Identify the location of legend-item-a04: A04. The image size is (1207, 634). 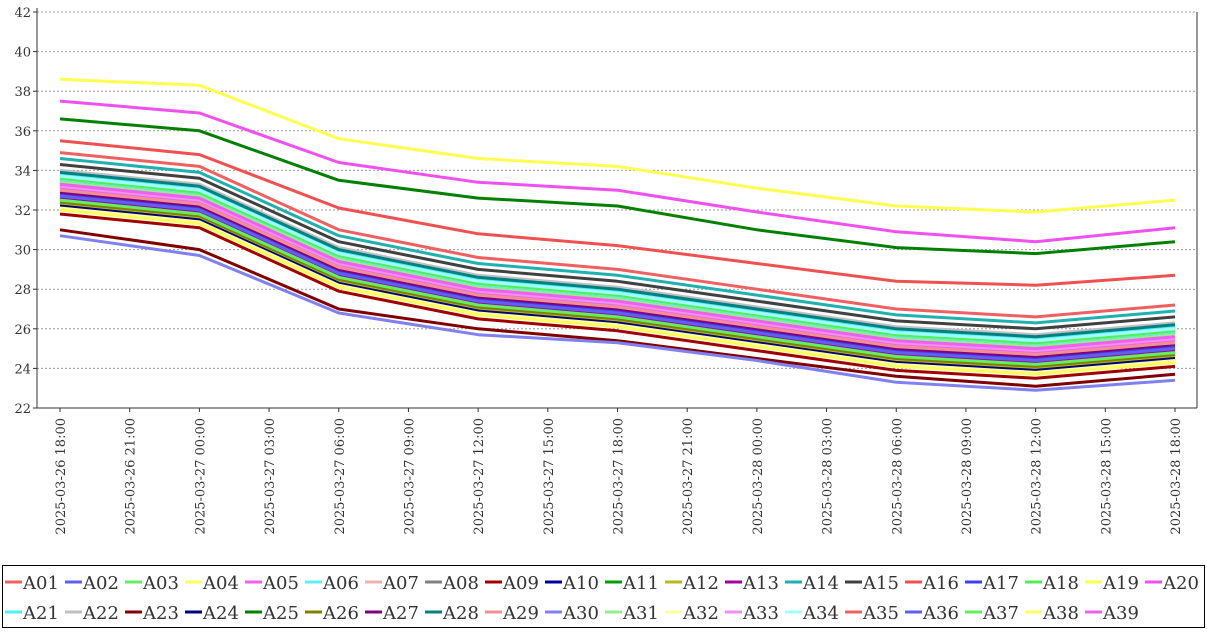
(212, 583).